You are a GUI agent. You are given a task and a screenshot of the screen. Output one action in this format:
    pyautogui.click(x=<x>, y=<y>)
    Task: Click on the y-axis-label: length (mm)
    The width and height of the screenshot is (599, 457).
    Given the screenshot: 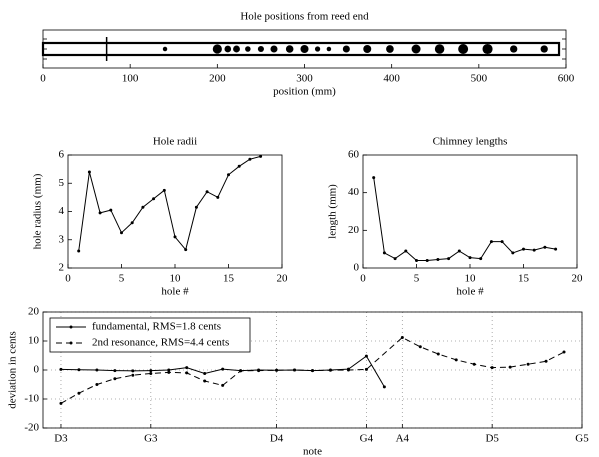 What is the action you would take?
    pyautogui.click(x=333, y=211)
    